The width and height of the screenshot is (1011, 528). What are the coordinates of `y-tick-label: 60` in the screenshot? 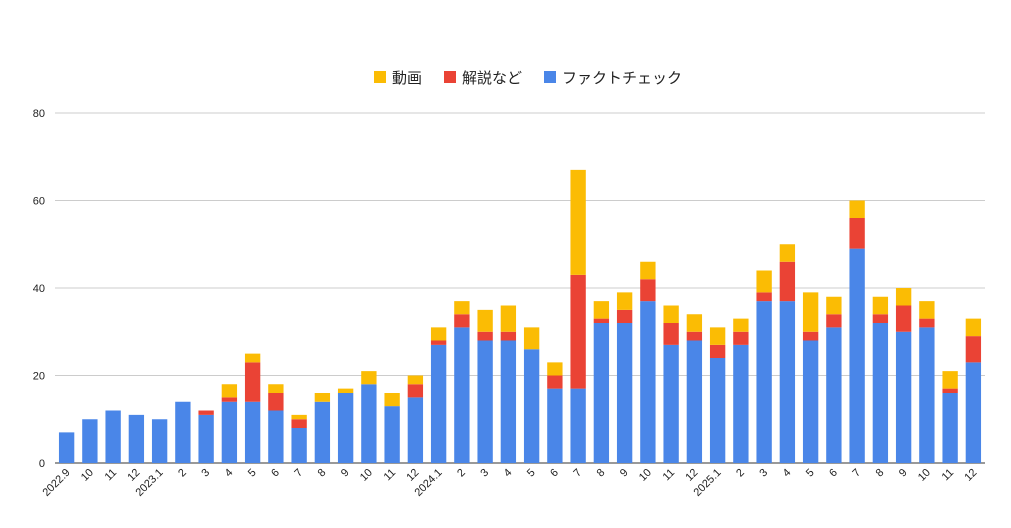 It's located at (39, 202).